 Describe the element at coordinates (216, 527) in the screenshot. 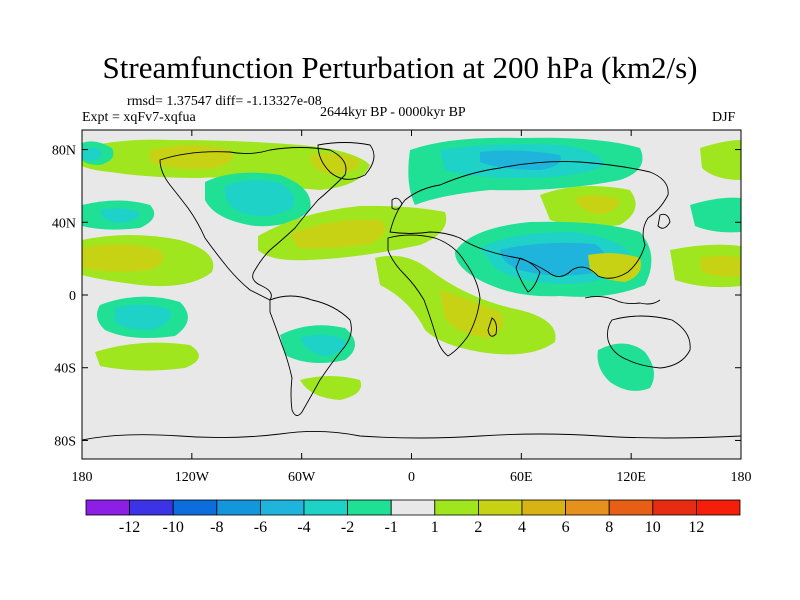

I see `colorbar-label: -8` at that location.